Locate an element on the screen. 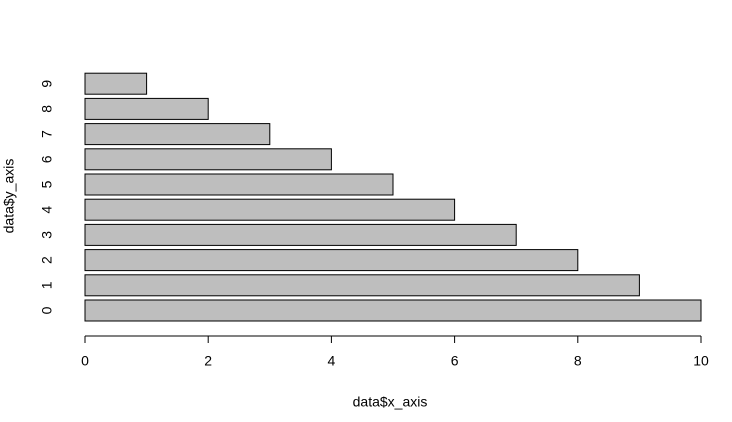  x-tick-label: 0 is located at coordinates (85, 361).